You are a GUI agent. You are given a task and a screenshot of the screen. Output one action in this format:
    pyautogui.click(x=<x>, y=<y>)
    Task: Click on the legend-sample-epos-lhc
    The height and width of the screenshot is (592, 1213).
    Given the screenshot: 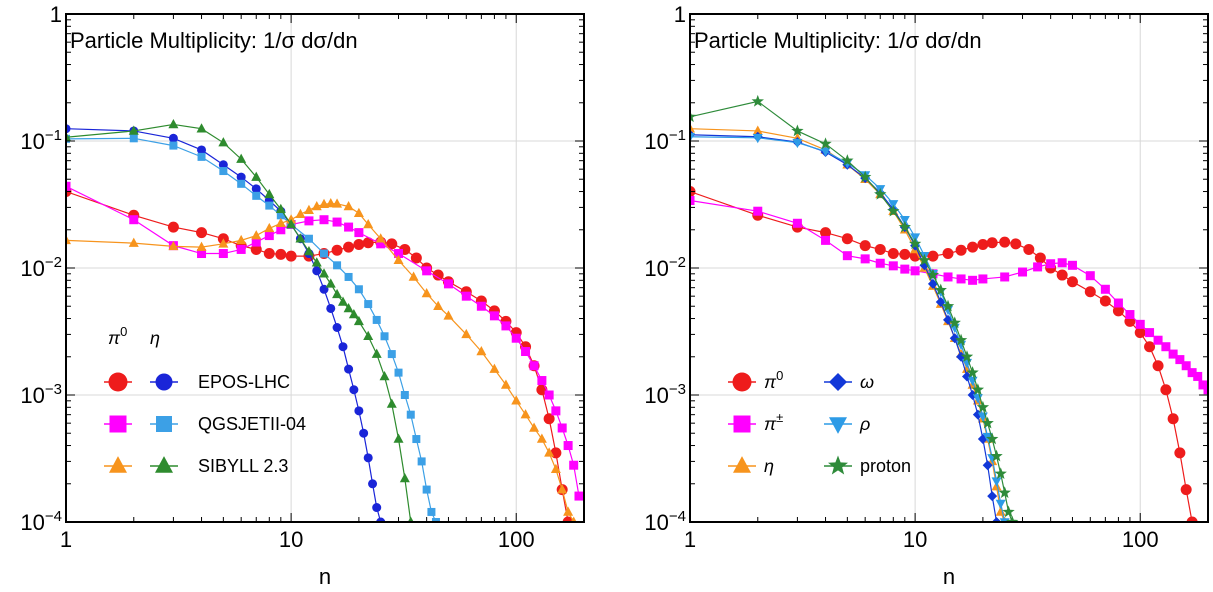 What is the action you would take?
    pyautogui.click(x=164, y=382)
    